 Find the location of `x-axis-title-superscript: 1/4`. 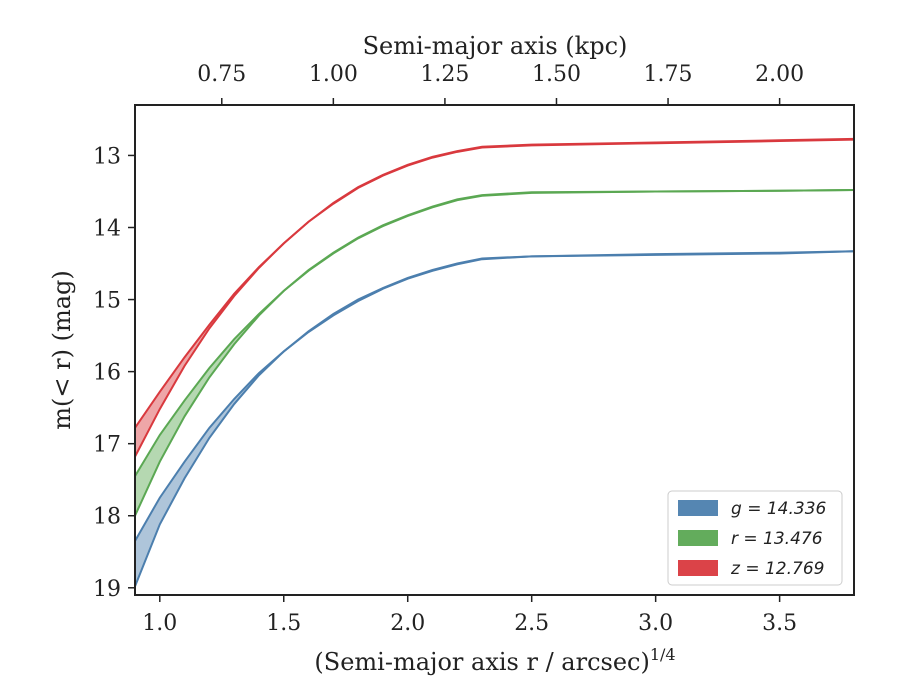

x-axis-title-superscript: 1/4 is located at coordinates (663, 654).